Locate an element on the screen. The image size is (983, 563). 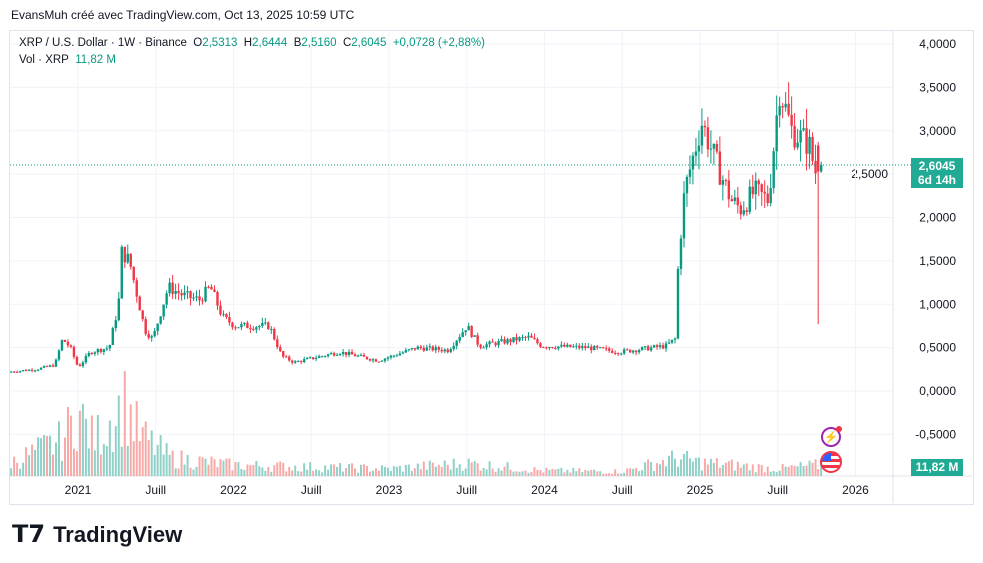
lightning-icon: ⚡ is located at coordinates (831, 436).